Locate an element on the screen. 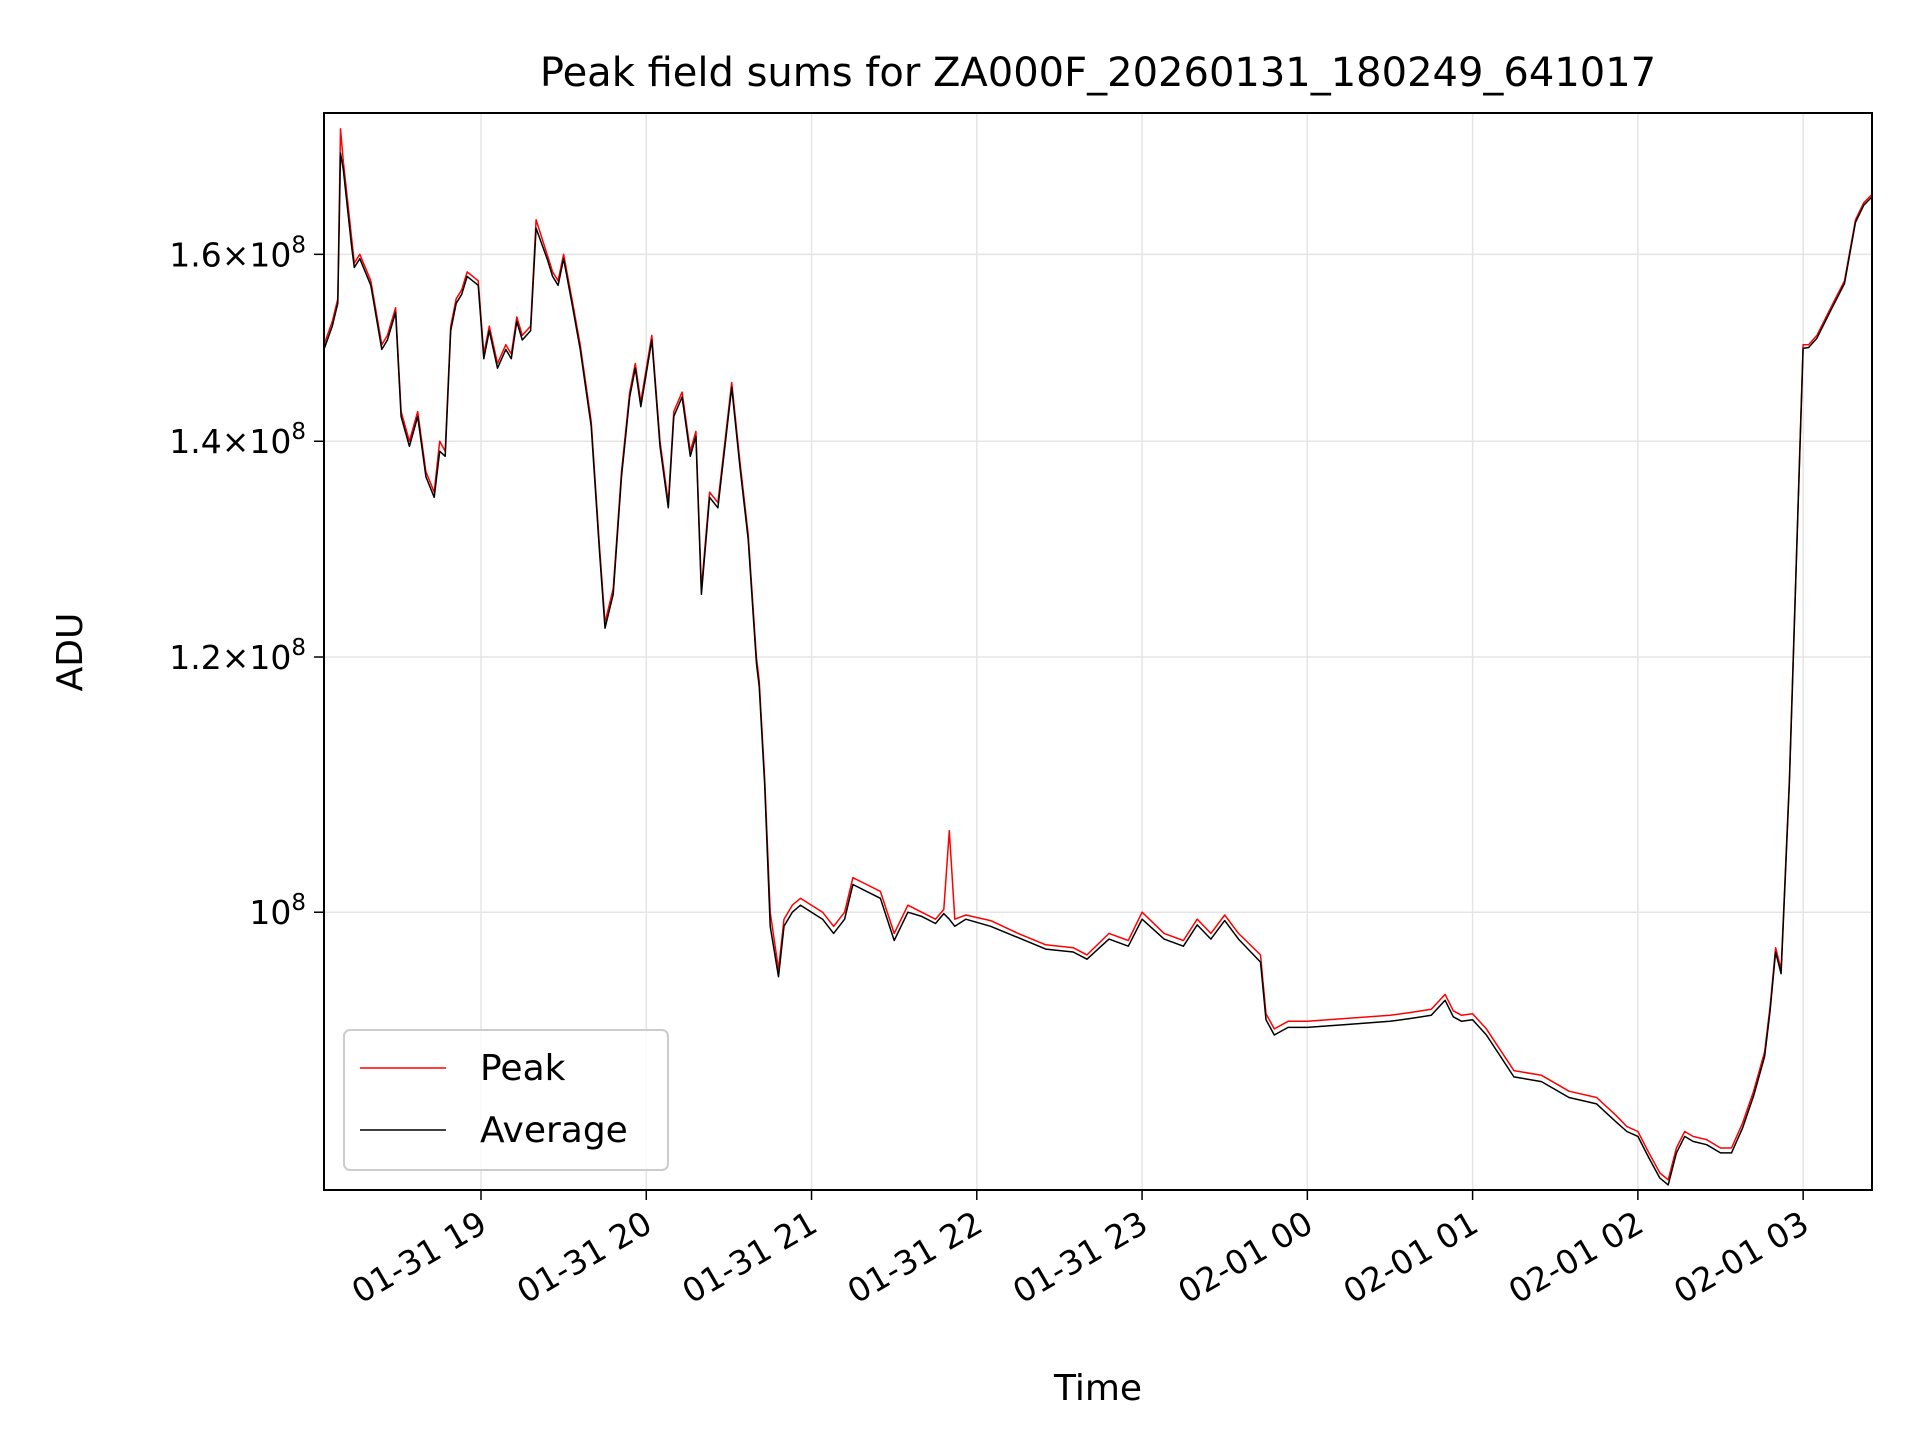 The image size is (1920, 1440). y-tick-label: 1.4×108 is located at coordinates (237, 440).